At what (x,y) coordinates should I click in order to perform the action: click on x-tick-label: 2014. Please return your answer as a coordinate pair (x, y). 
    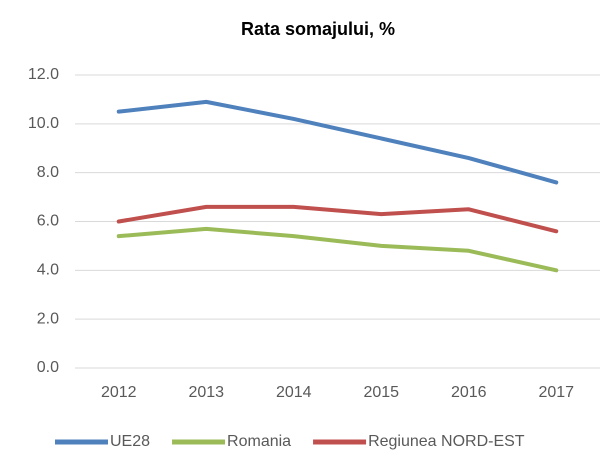
    Looking at the image, I should click on (294, 392).